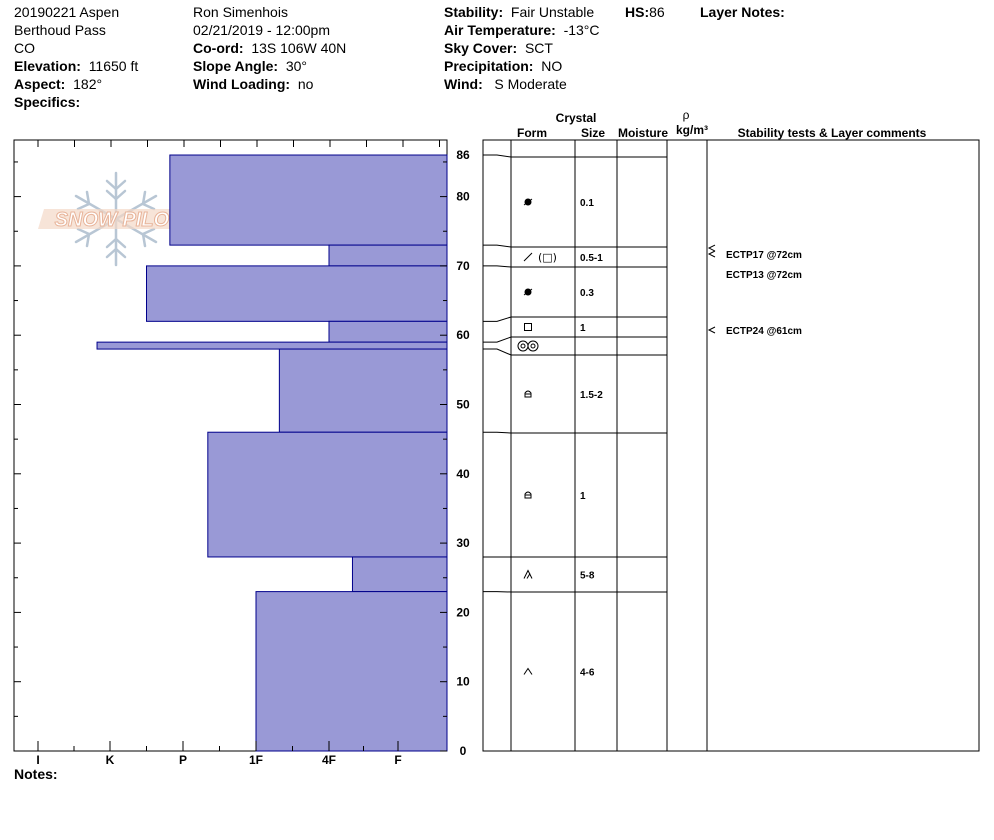 Image resolution: width=994 pixels, height=840 pixels. What do you see at coordinates (463, 612) in the screenshot?
I see `depth-tick-label: 20` at bounding box center [463, 612].